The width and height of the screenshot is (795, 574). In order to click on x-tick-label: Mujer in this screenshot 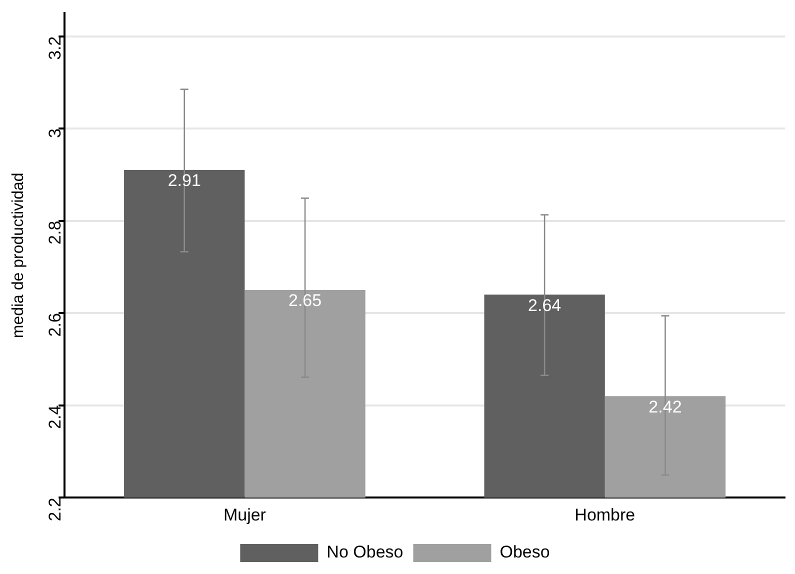, I will do `click(244, 514)`.